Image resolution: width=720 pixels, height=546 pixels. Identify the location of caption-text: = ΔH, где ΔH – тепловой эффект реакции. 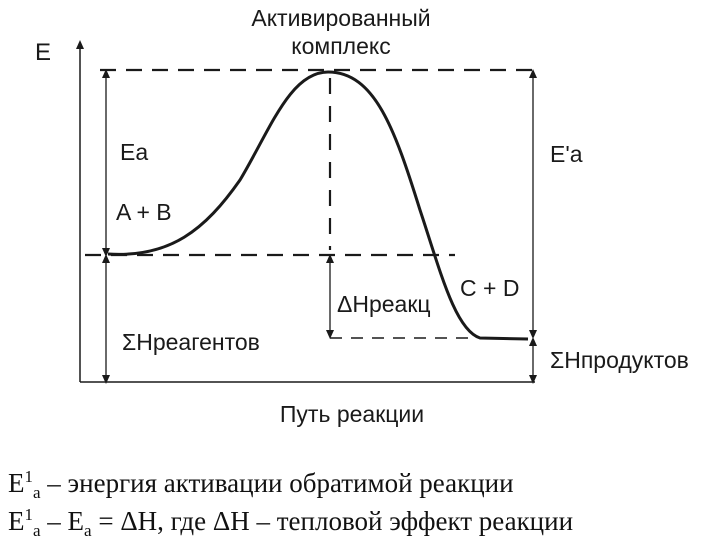
(332, 521).